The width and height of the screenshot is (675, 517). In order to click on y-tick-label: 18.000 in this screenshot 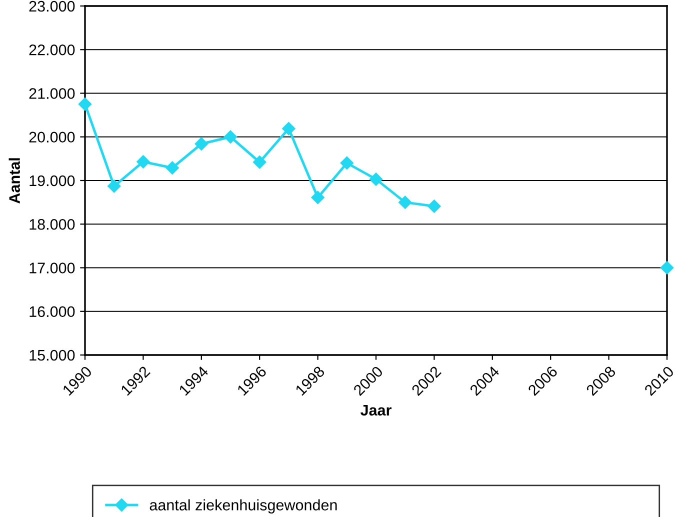, I will do `click(52, 224)`.